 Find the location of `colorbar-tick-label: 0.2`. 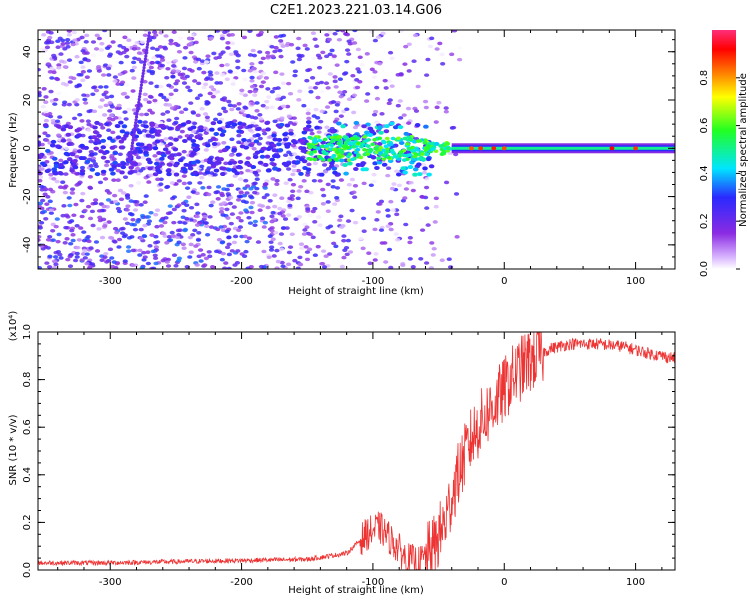

colorbar-tick-label: 0.2 is located at coordinates (704, 221).